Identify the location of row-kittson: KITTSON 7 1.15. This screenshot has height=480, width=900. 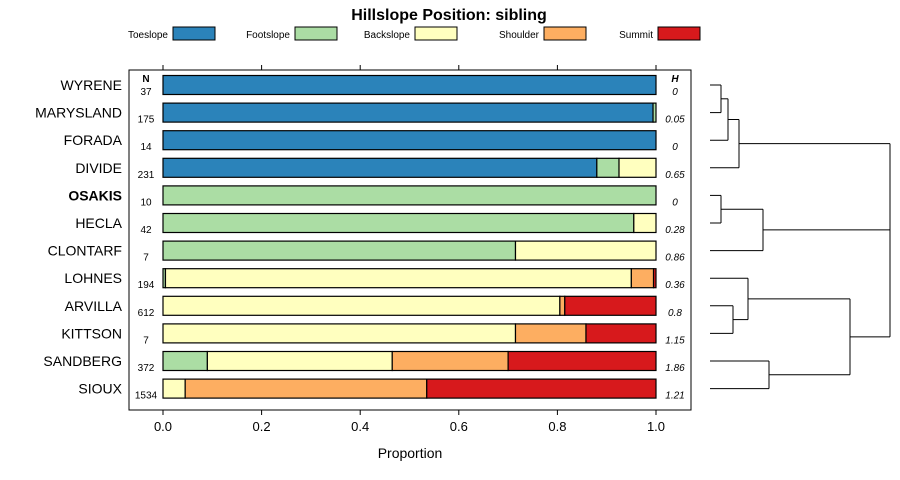
(373, 334).